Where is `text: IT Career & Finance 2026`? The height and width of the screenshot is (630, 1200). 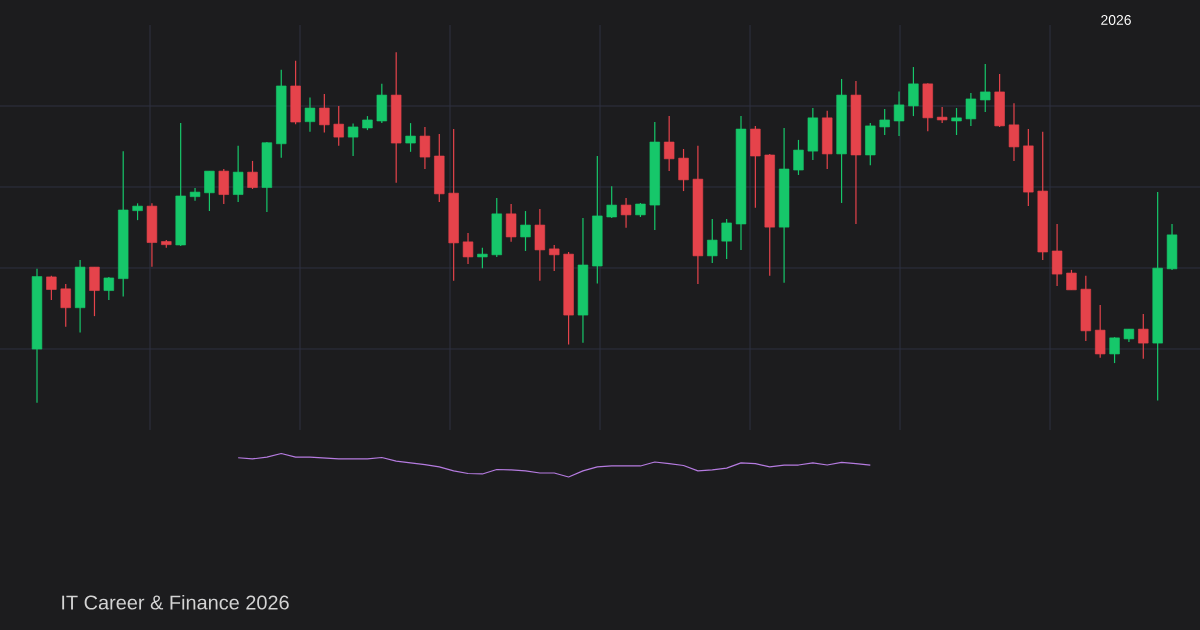 text: IT Career & Finance 2026 is located at coordinates (175, 602).